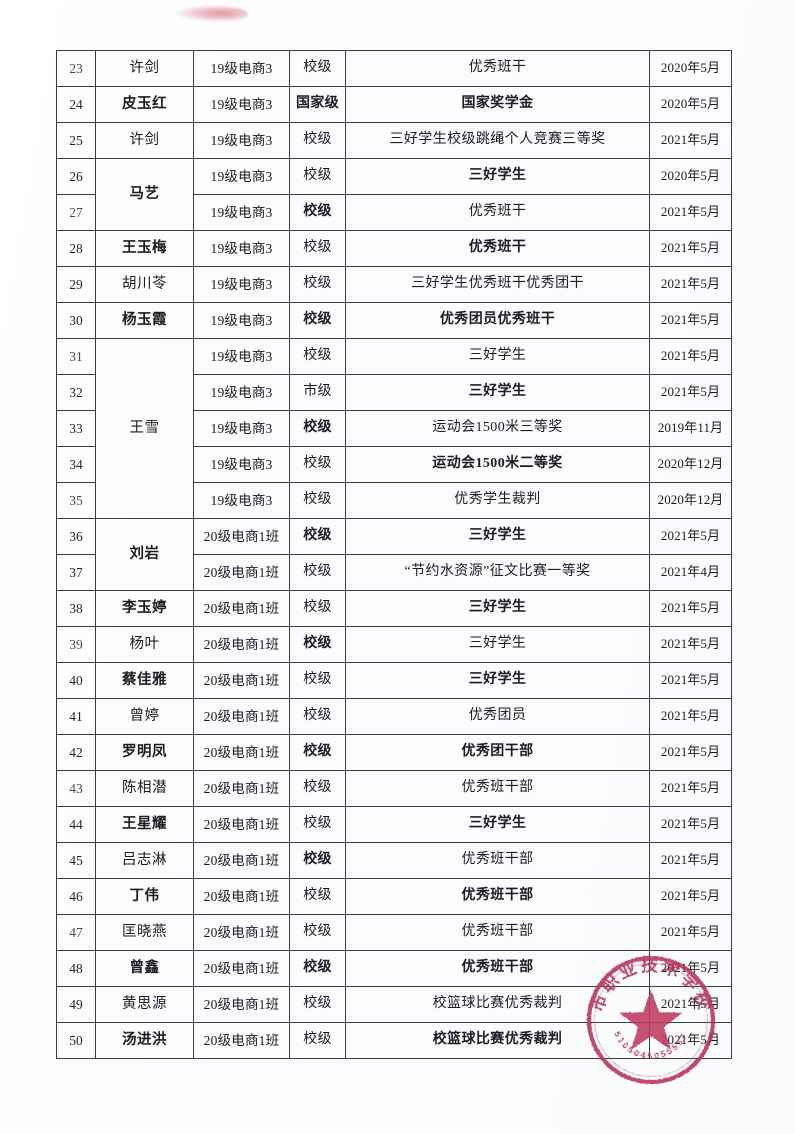 The height and width of the screenshot is (1134, 795). I want to click on table-row: 26 马艺 19级电商3 校级 三好学生 2020年5月, so click(394, 194).